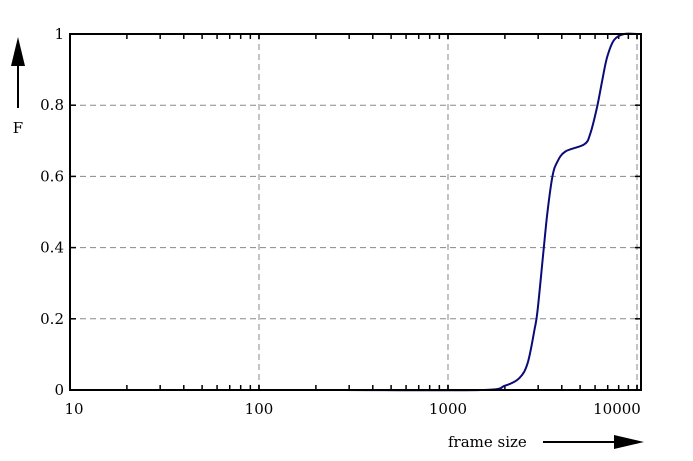 The height and width of the screenshot is (461, 693). I want to click on x-axis-label-group: frame size, so click(546, 442).